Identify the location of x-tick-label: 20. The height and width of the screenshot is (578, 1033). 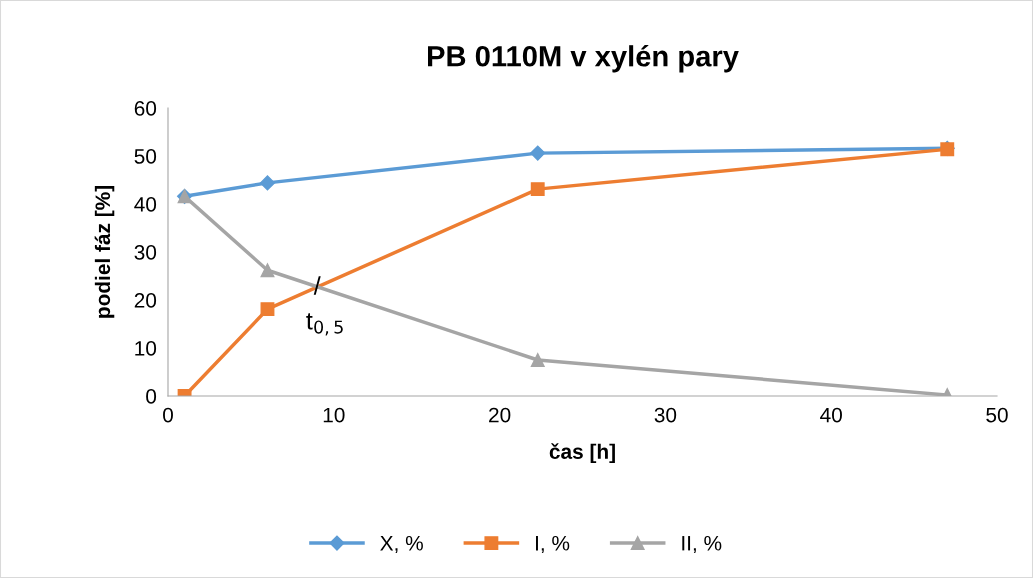
(500, 415).